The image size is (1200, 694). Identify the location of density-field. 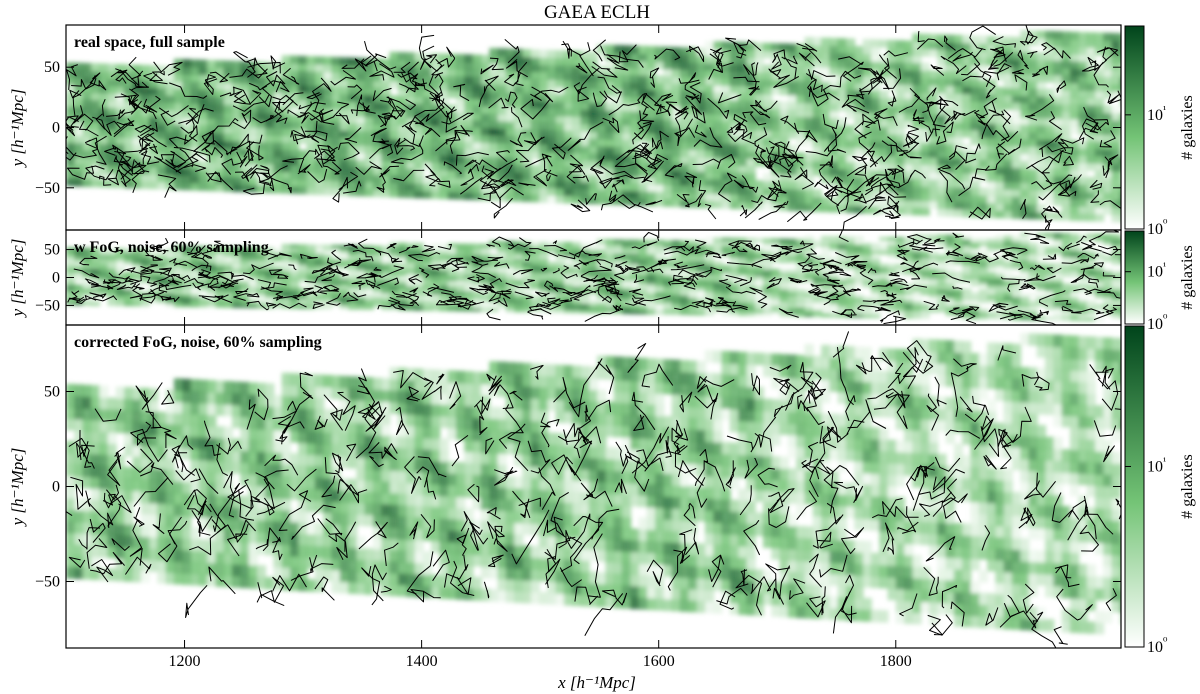
(593, 277).